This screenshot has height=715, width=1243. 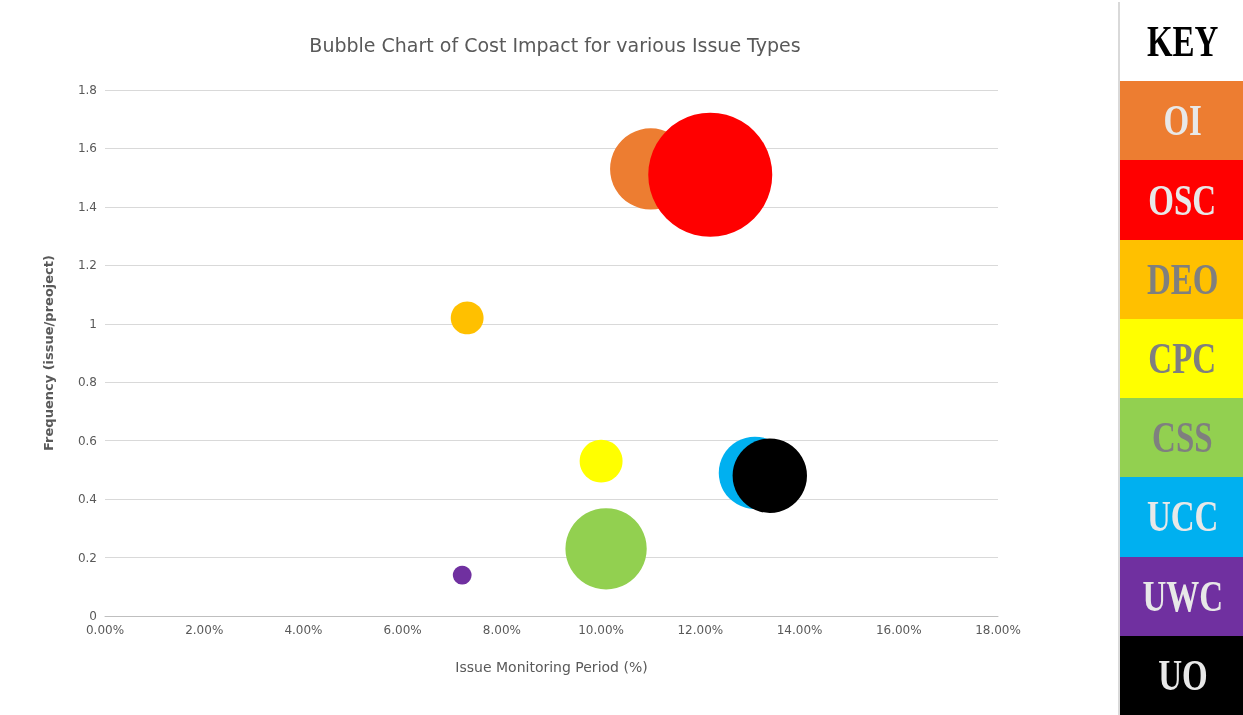 I want to click on y-tick-label: 1, so click(x=93, y=323).